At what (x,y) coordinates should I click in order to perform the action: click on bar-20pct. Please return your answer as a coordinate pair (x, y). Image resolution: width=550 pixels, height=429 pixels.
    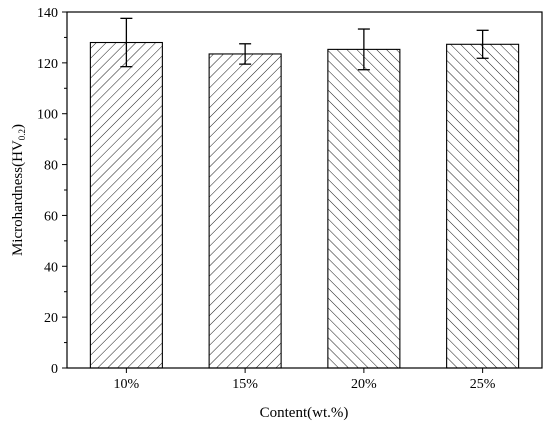
    Looking at the image, I should click on (364, 208).